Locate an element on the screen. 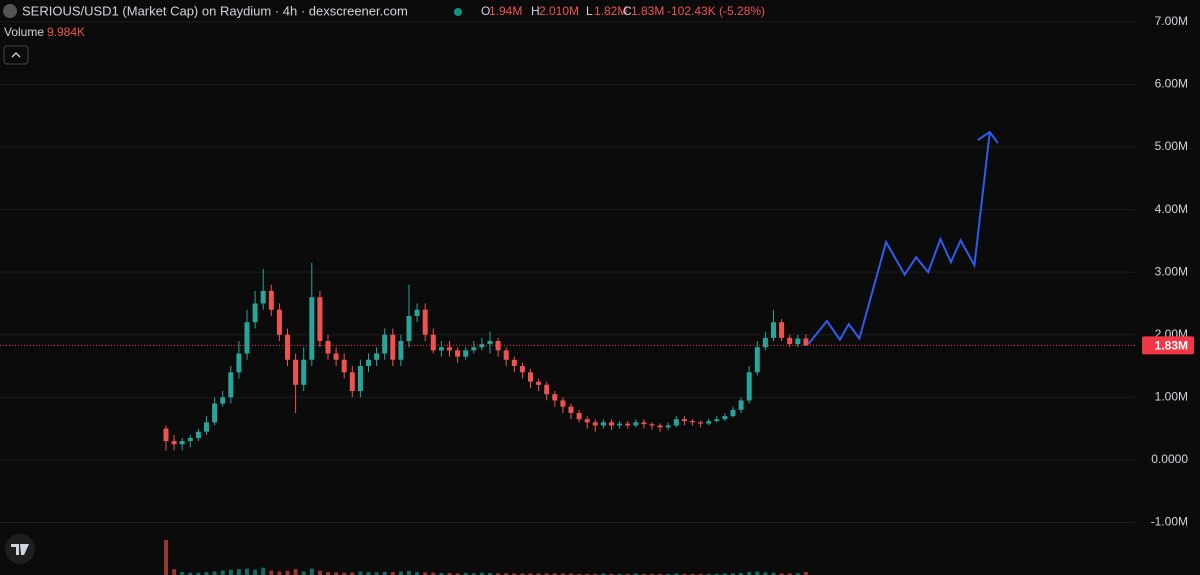  button-frame is located at coordinates (16, 55).